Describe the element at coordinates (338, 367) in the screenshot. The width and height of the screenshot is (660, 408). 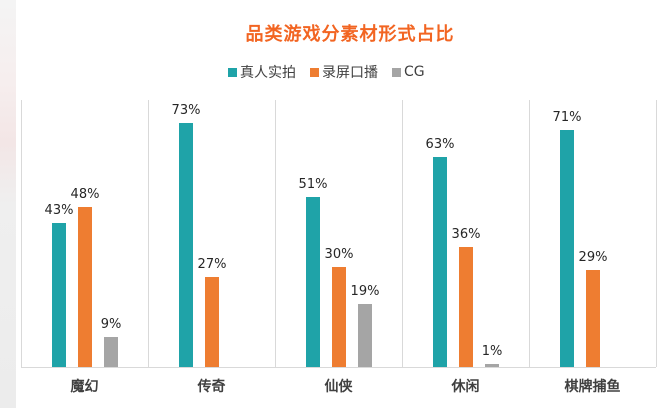
I see `x-axis-baseline` at that location.